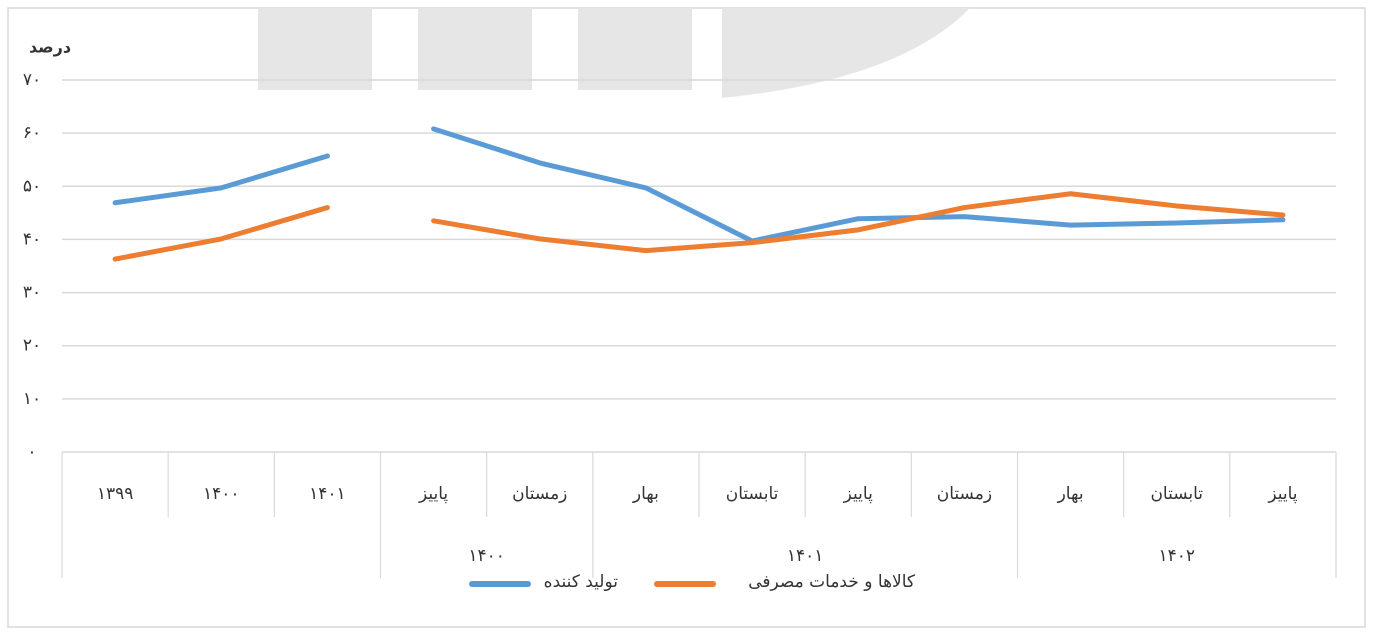  What do you see at coordinates (32, 346) in the screenshot?
I see `y-tick-label: ۲۰` at bounding box center [32, 346].